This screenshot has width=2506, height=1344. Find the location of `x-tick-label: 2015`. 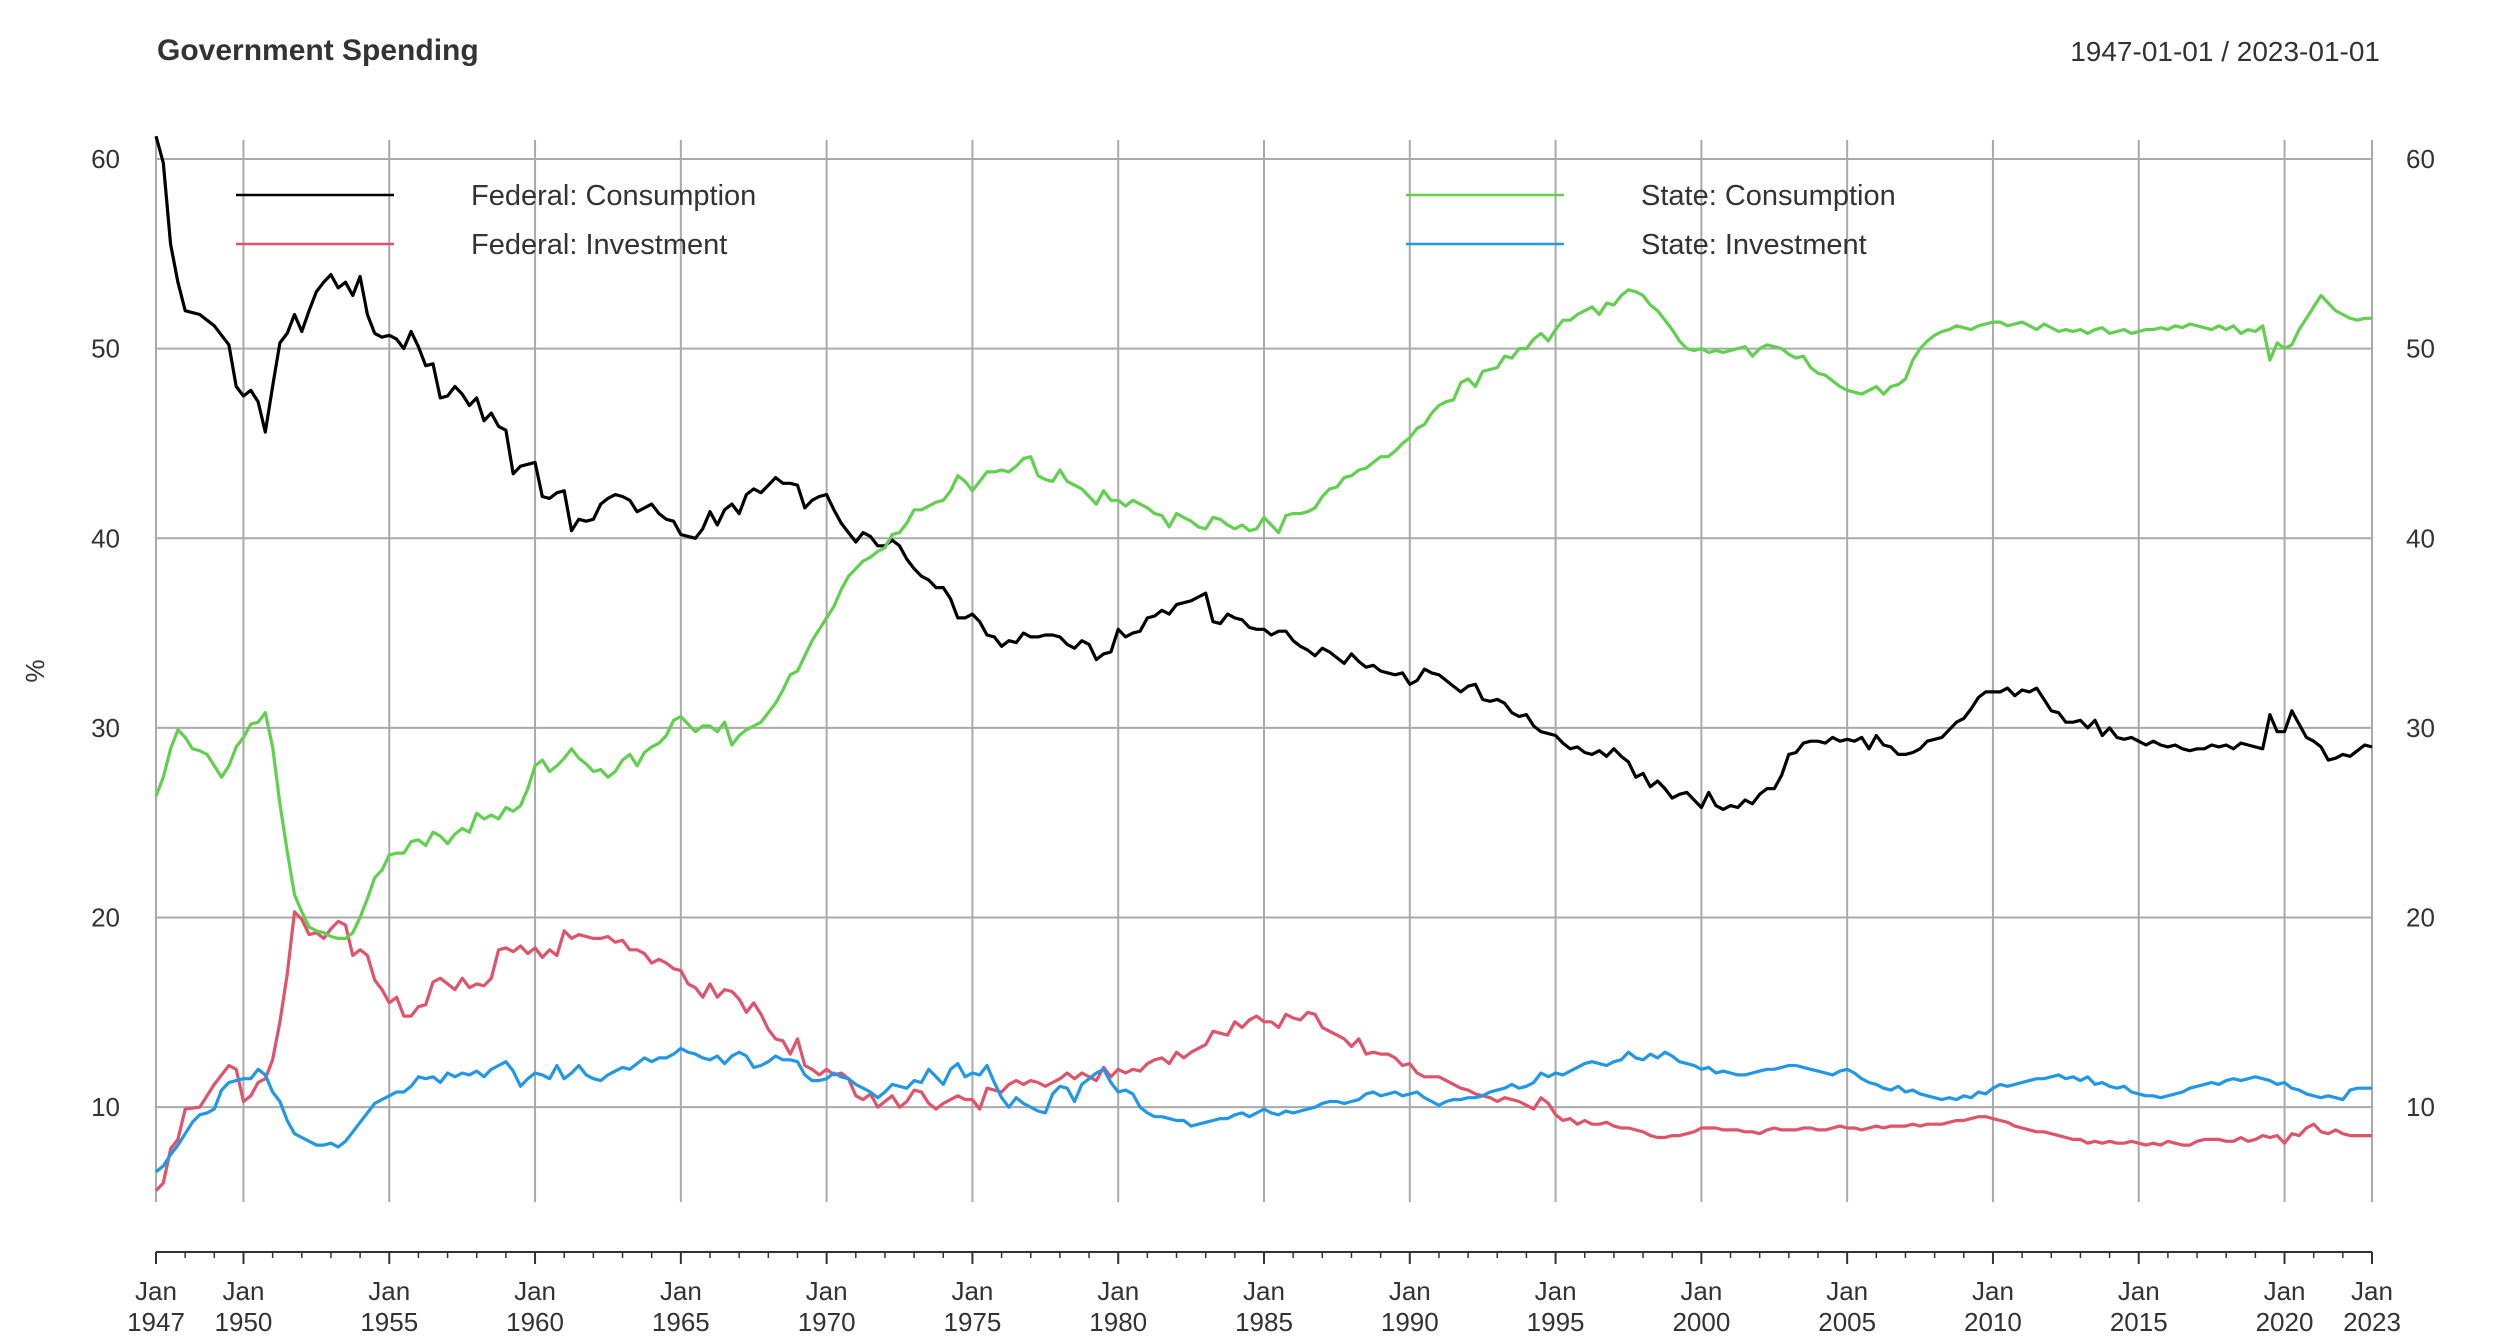

x-tick-label: 2015 is located at coordinates (2139, 1322).